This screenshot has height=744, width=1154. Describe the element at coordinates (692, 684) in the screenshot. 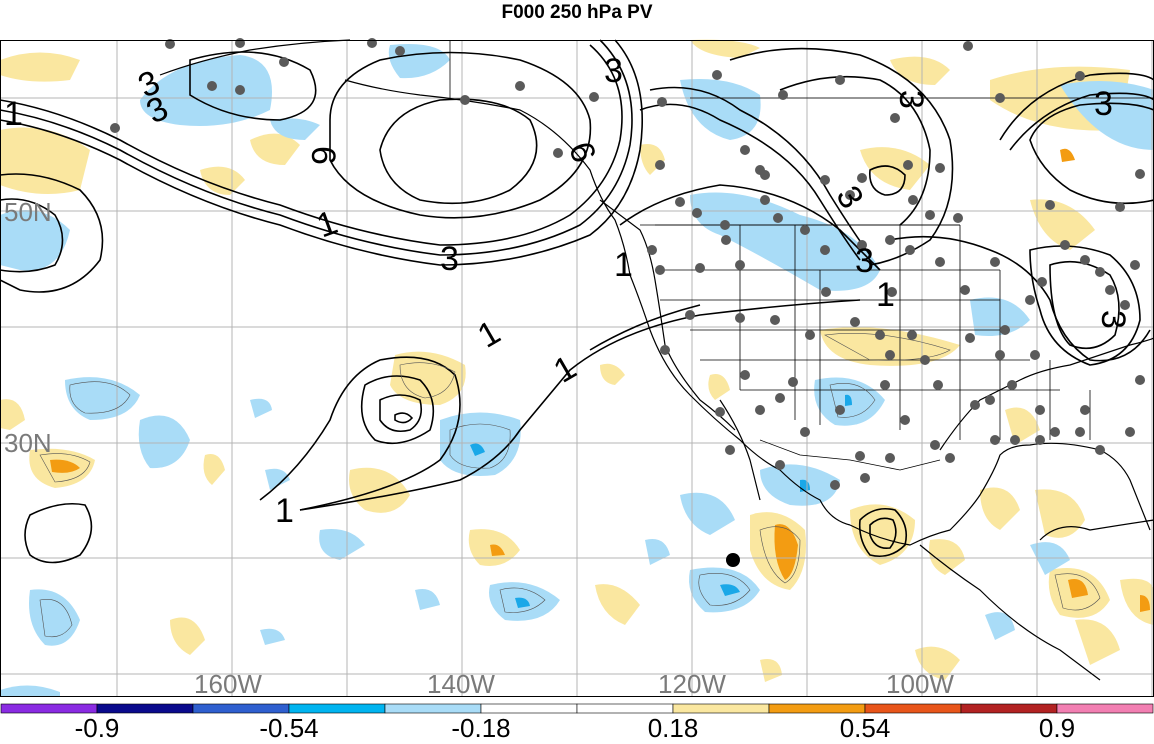

I see `lon-label-120w: 120W` at that location.